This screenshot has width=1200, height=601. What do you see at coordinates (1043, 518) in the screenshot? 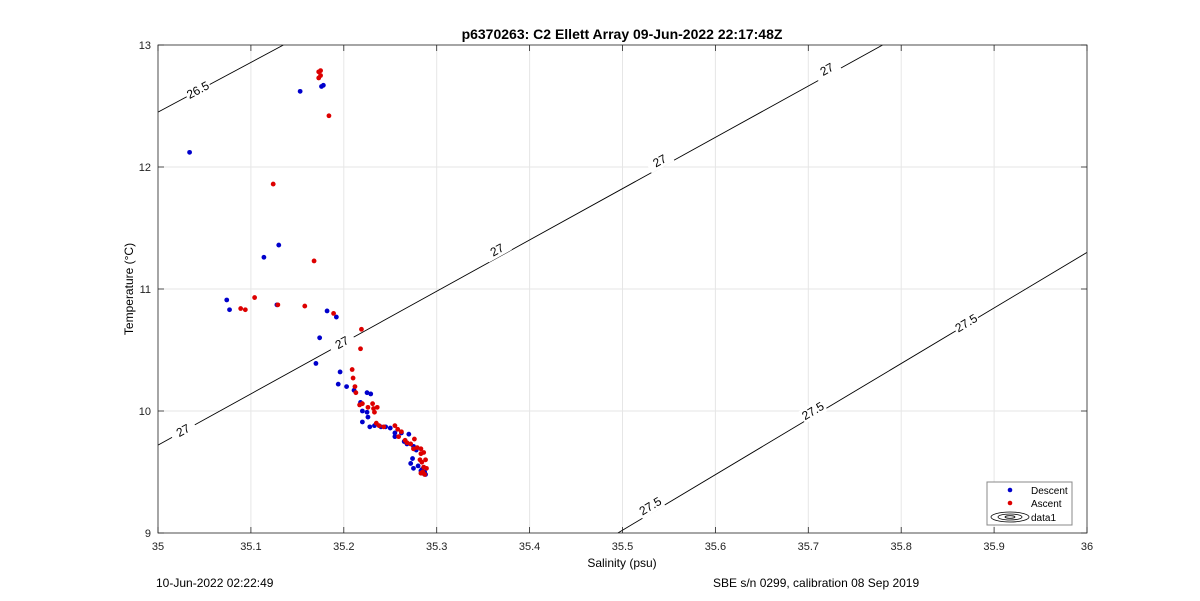
I see `legend-data1-label: data1` at bounding box center [1043, 518].